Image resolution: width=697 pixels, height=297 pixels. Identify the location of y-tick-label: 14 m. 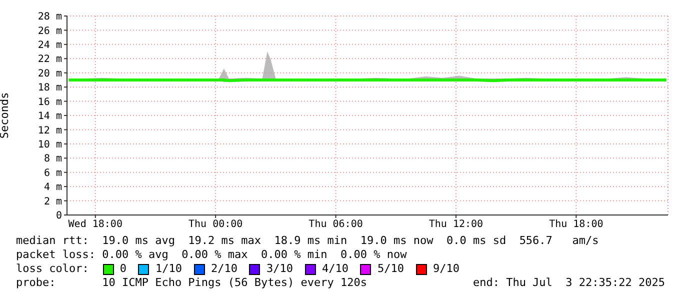
(50, 116).